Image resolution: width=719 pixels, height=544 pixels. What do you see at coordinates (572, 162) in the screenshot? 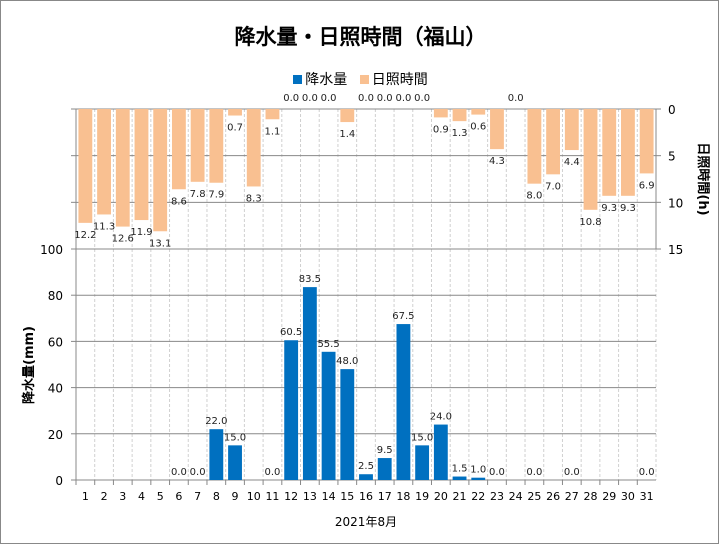
I see `sunshine-data-label: 4.4` at bounding box center [572, 162].